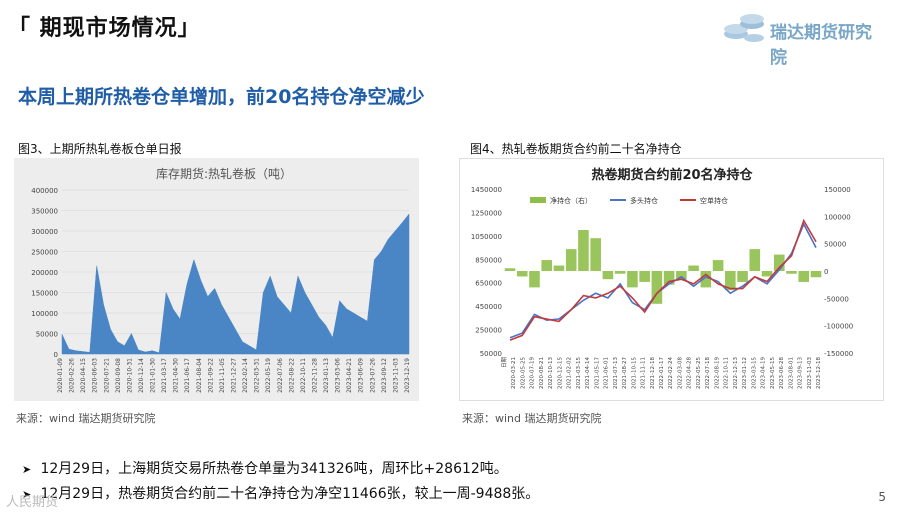 This screenshot has height=514, width=900. Describe the element at coordinates (644, 200) in the screenshot. I see `legend-label: 多头持仓` at that location.